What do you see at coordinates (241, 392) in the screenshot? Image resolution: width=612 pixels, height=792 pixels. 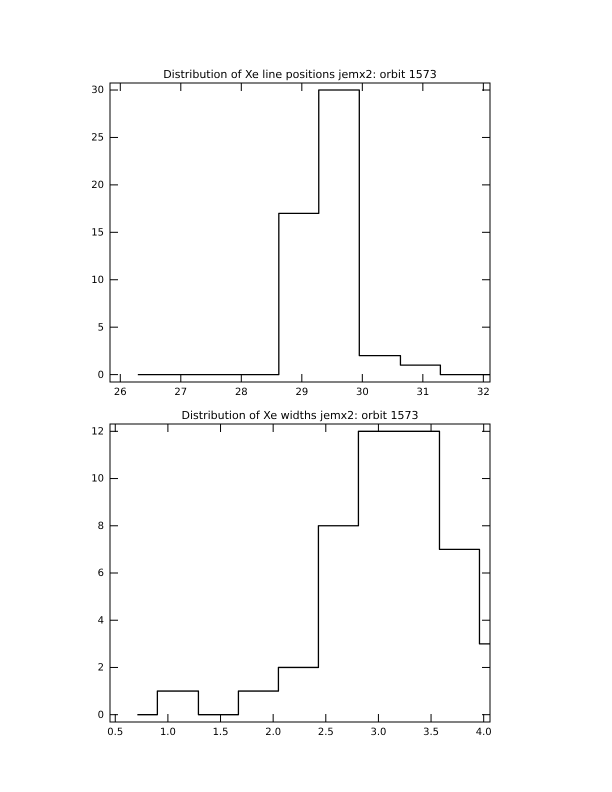 I see `x-tick-label: 28` at bounding box center [241, 392].